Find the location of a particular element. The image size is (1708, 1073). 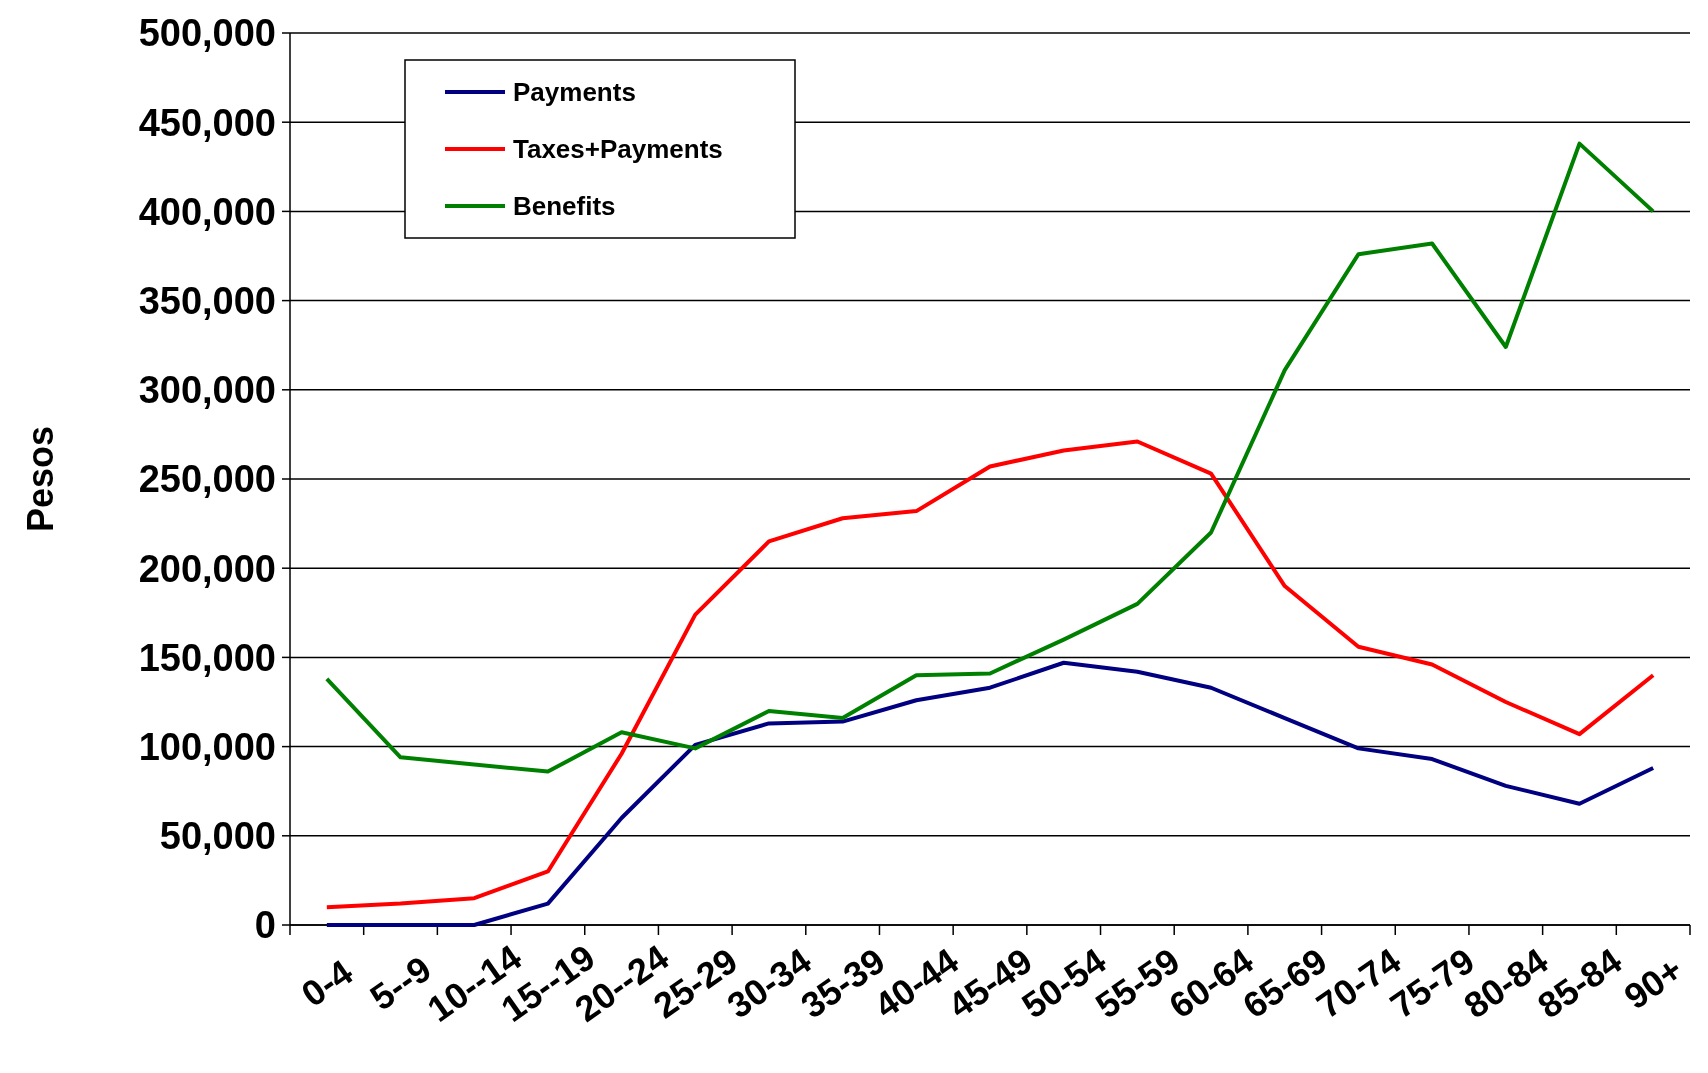

y-tick-label: 0 is located at coordinates (265, 925).